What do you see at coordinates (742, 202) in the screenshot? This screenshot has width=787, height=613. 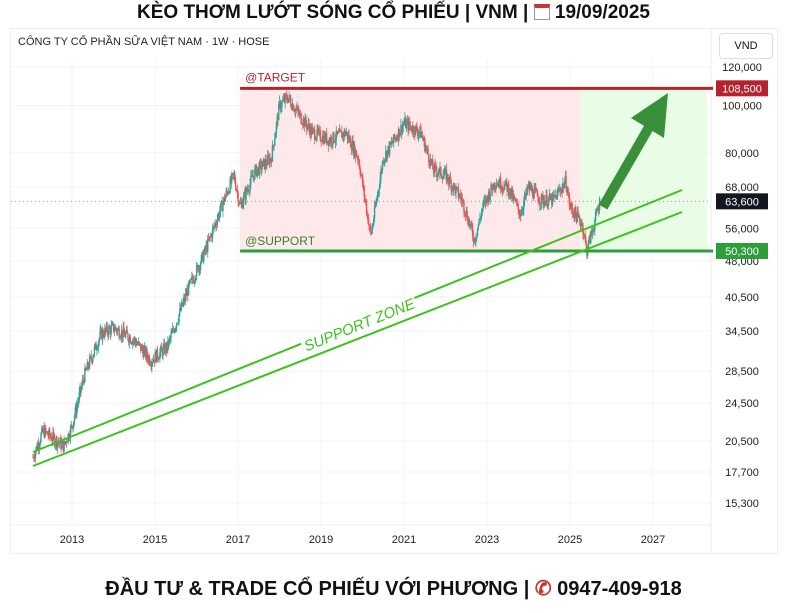 I see `last-price-badge-text: 63,600` at bounding box center [742, 202].